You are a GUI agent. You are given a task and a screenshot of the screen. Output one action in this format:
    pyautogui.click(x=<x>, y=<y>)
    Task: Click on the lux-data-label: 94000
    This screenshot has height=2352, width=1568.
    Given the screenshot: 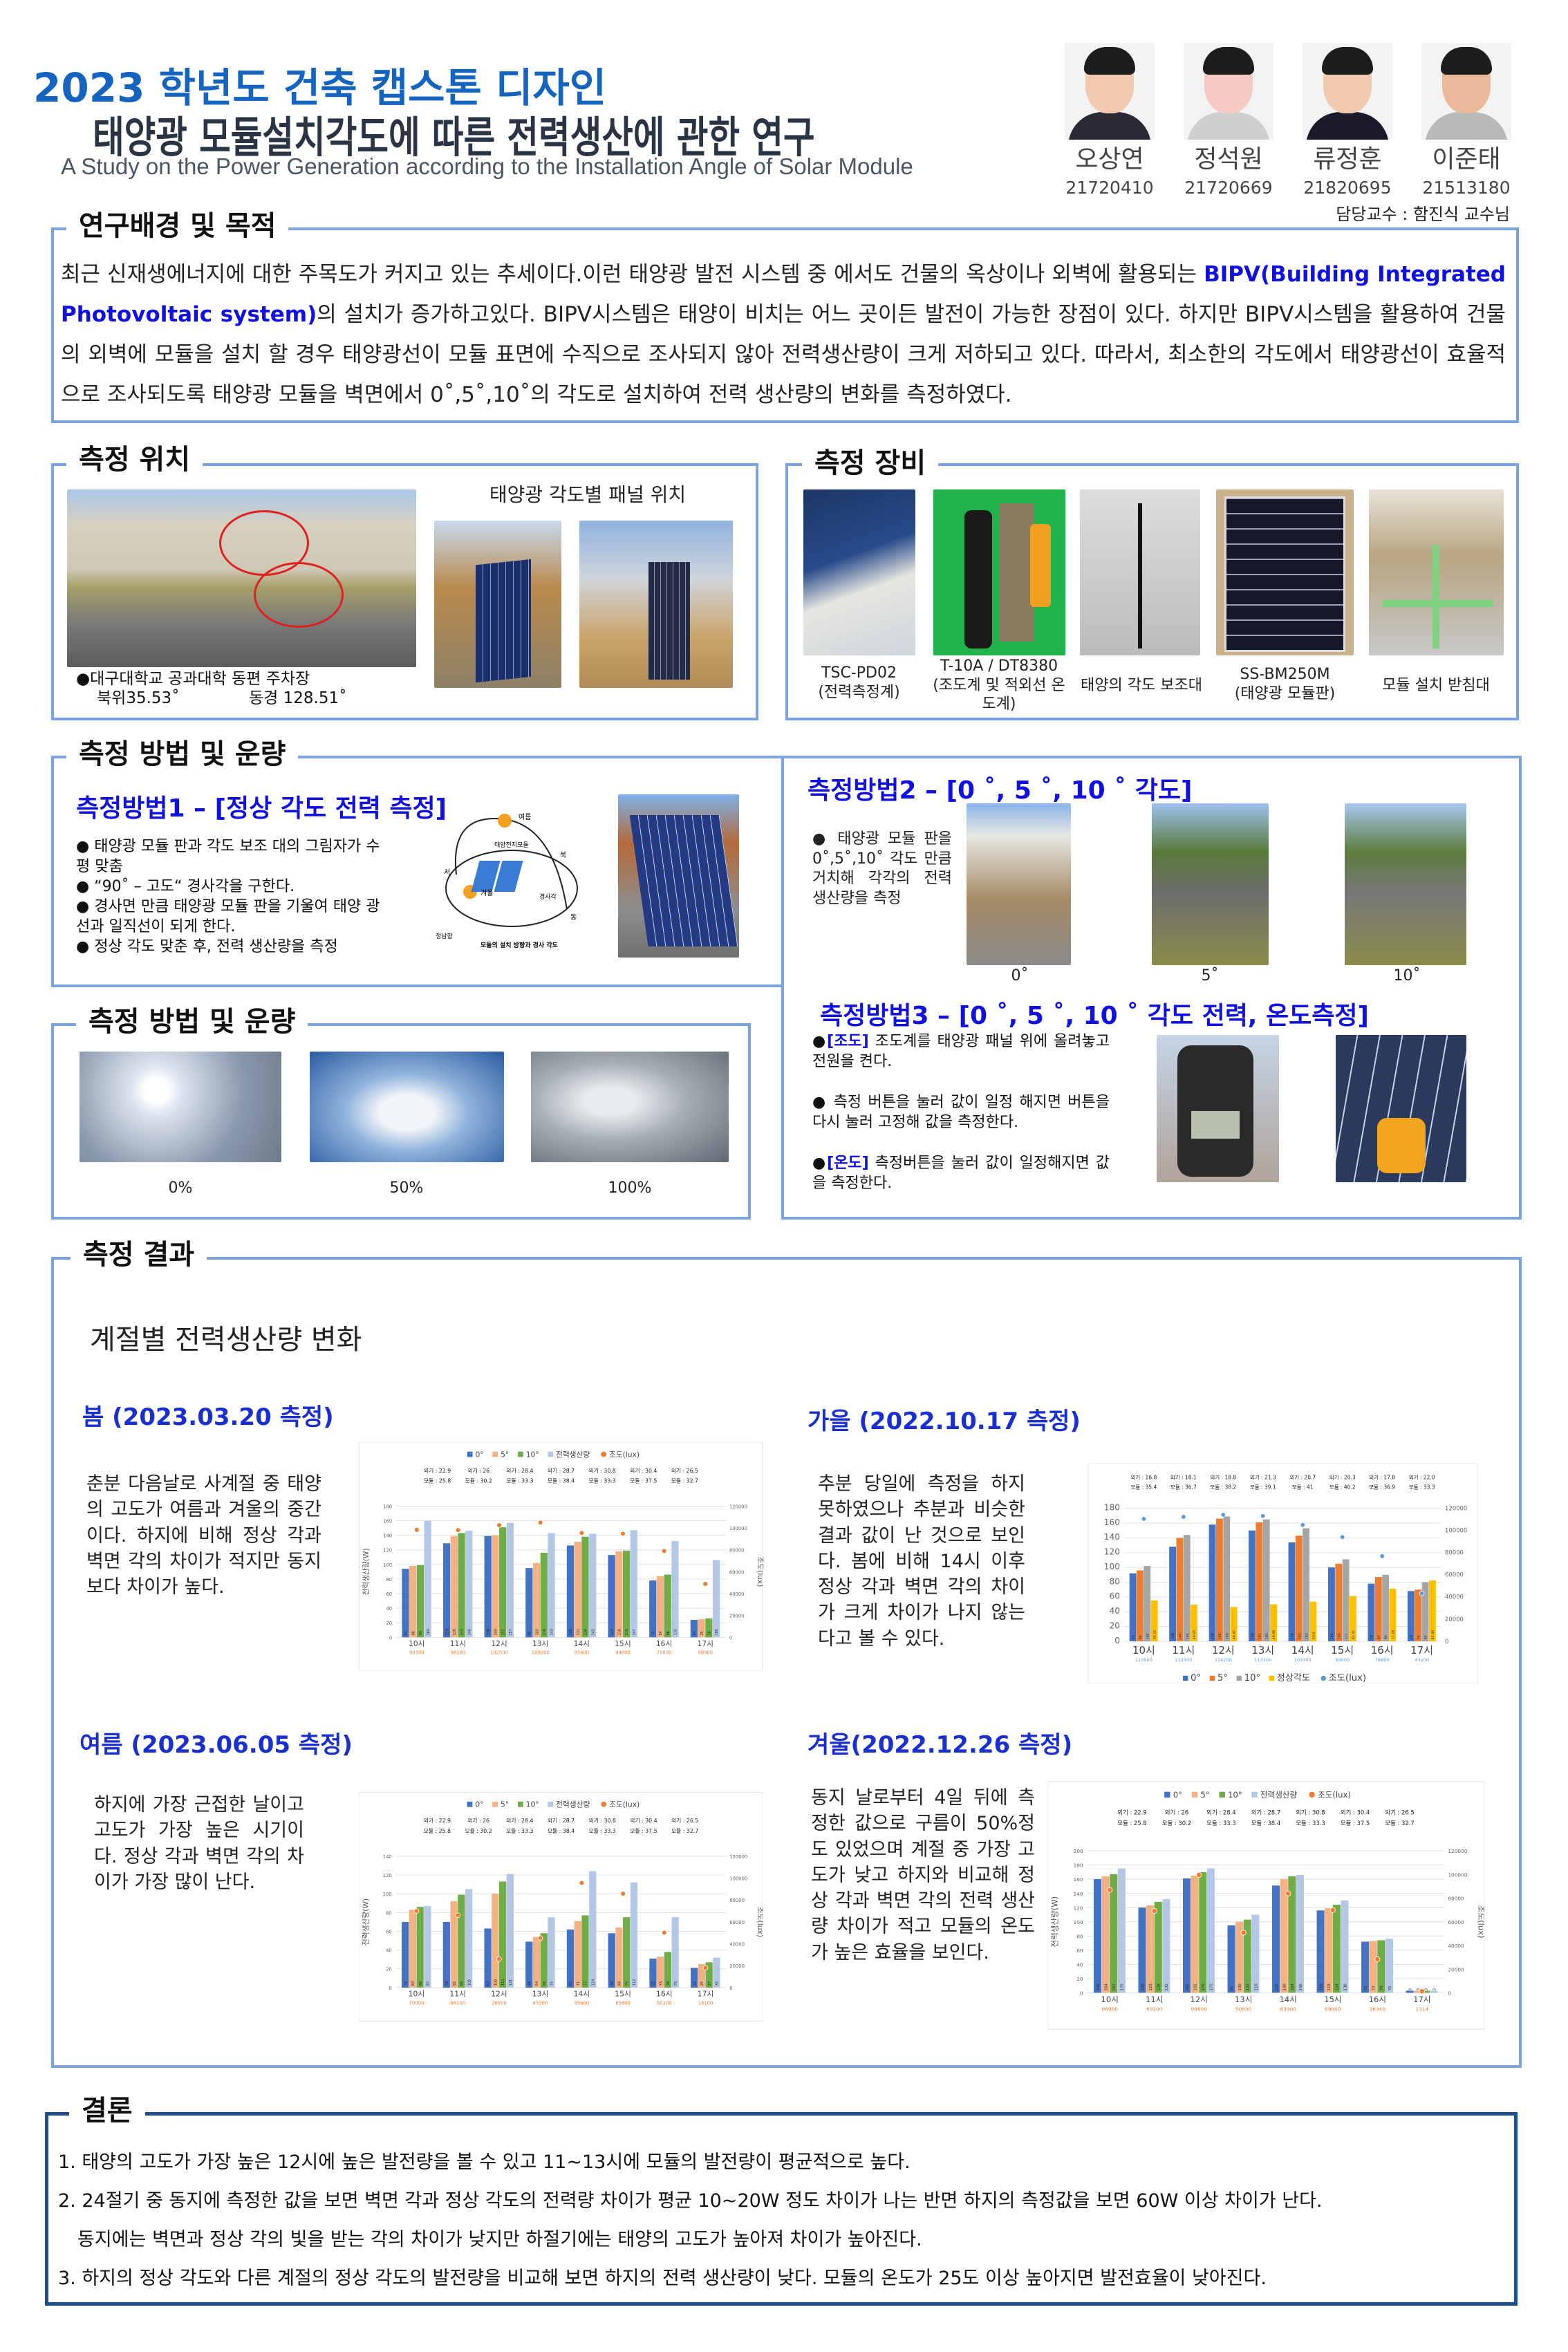 What is the action you would take?
    pyautogui.click(x=1342, y=1660)
    